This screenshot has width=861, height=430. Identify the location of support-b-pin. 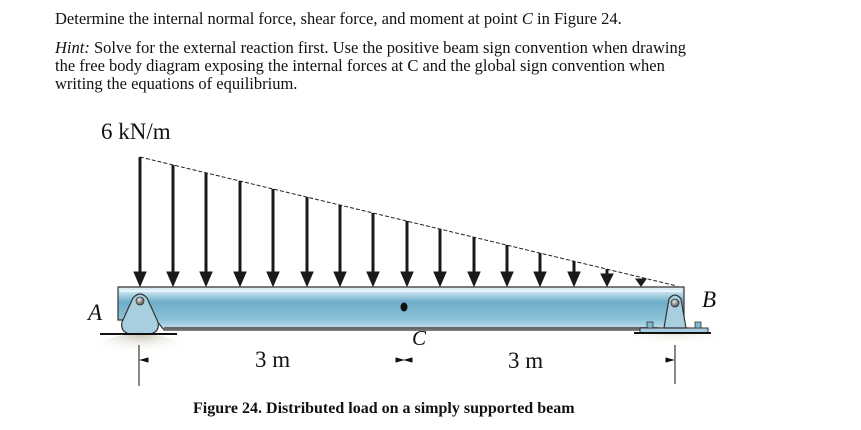
(675, 324).